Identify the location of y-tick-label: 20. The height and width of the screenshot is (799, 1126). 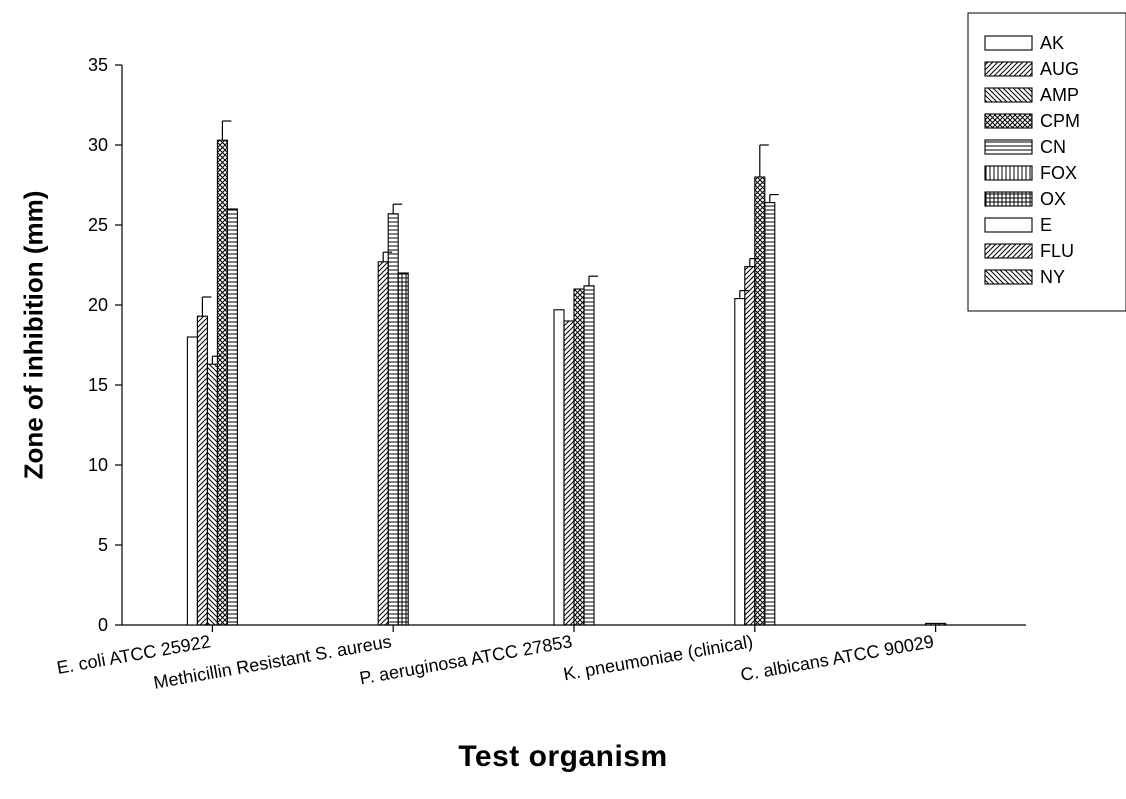
(98, 305).